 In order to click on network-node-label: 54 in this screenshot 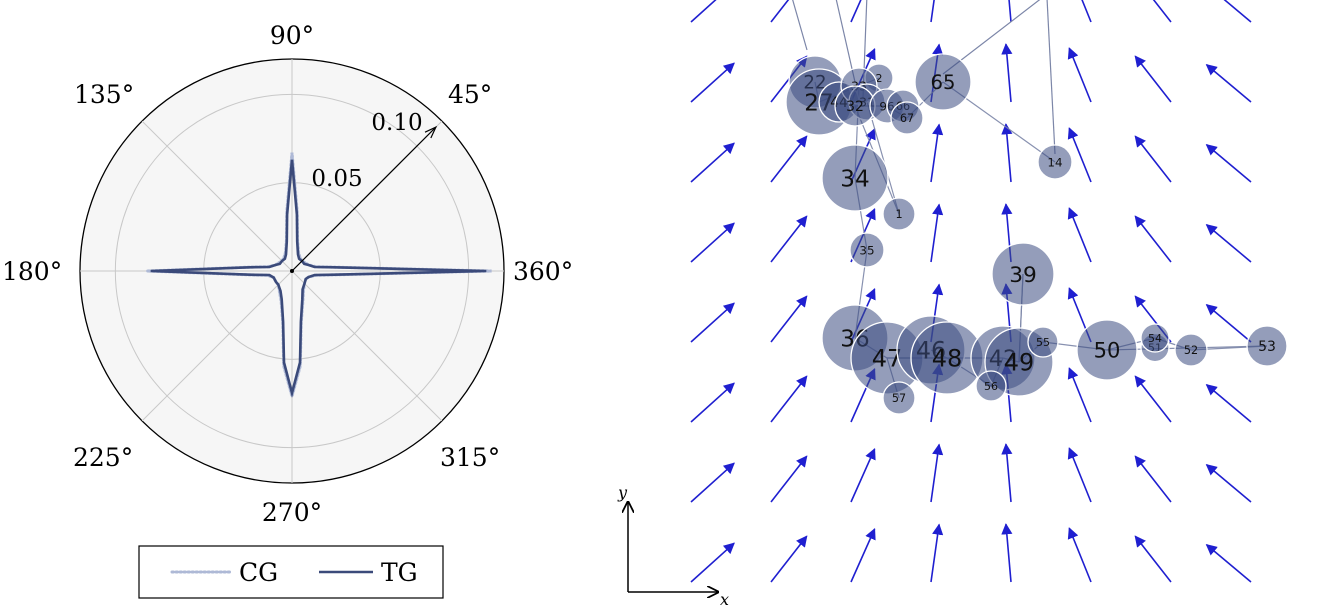, I will do `click(1155, 338)`.